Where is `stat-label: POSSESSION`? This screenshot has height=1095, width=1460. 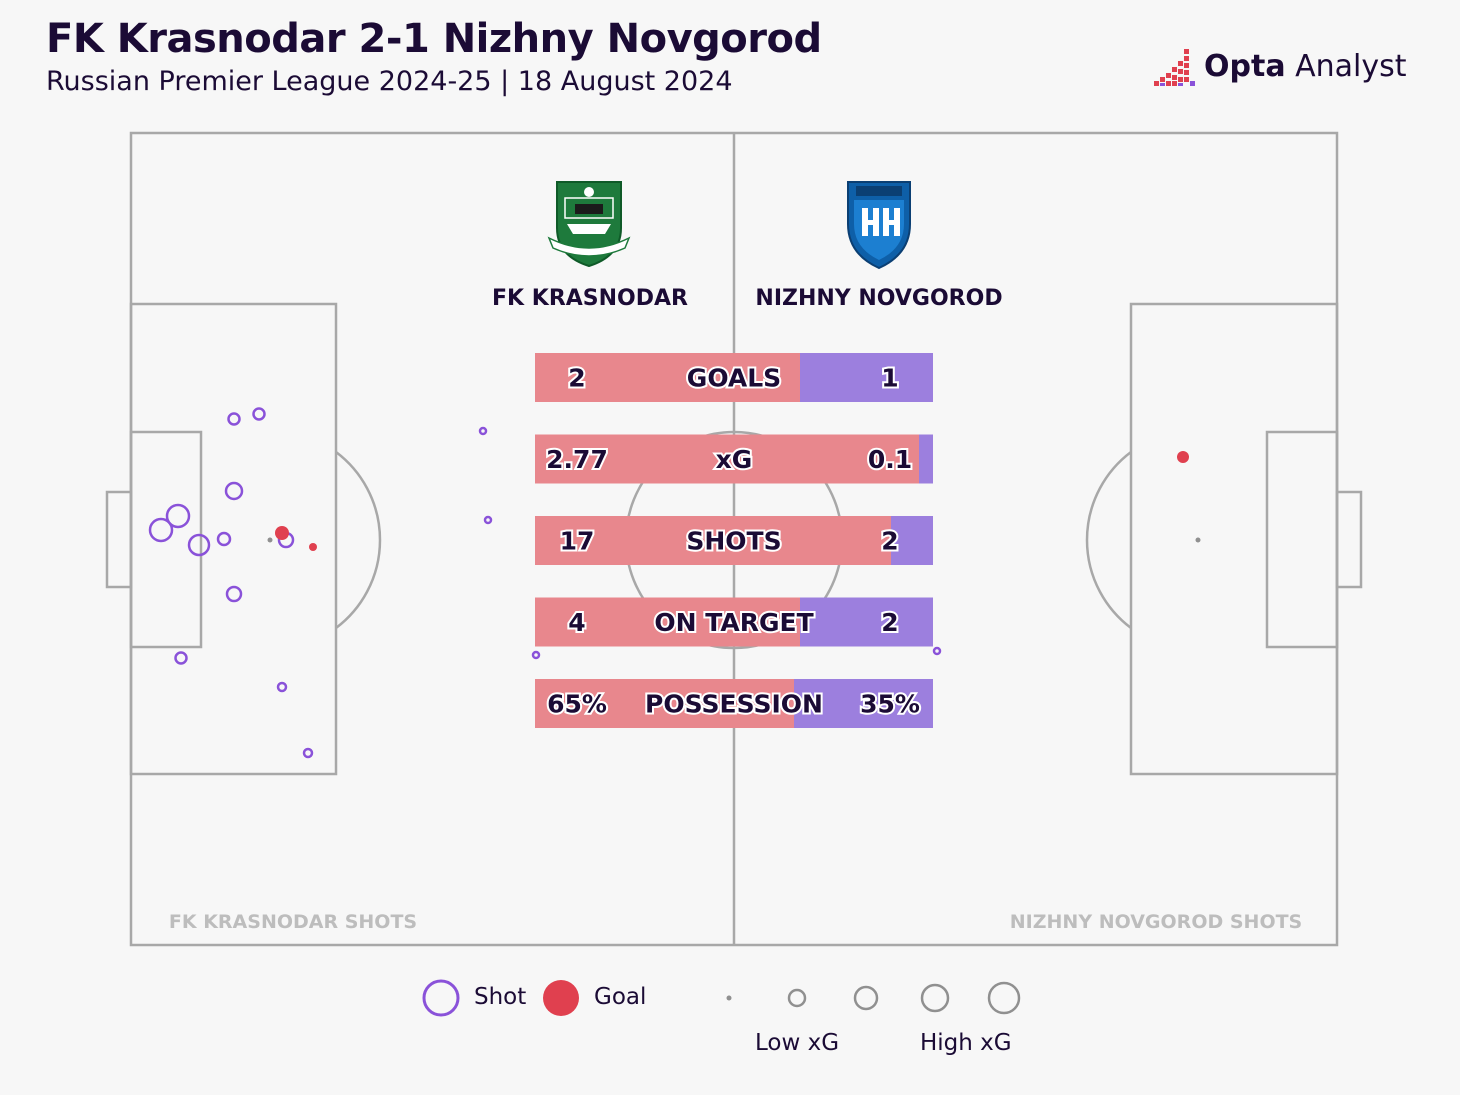 stat-label: POSSESSION is located at coordinates (734, 704).